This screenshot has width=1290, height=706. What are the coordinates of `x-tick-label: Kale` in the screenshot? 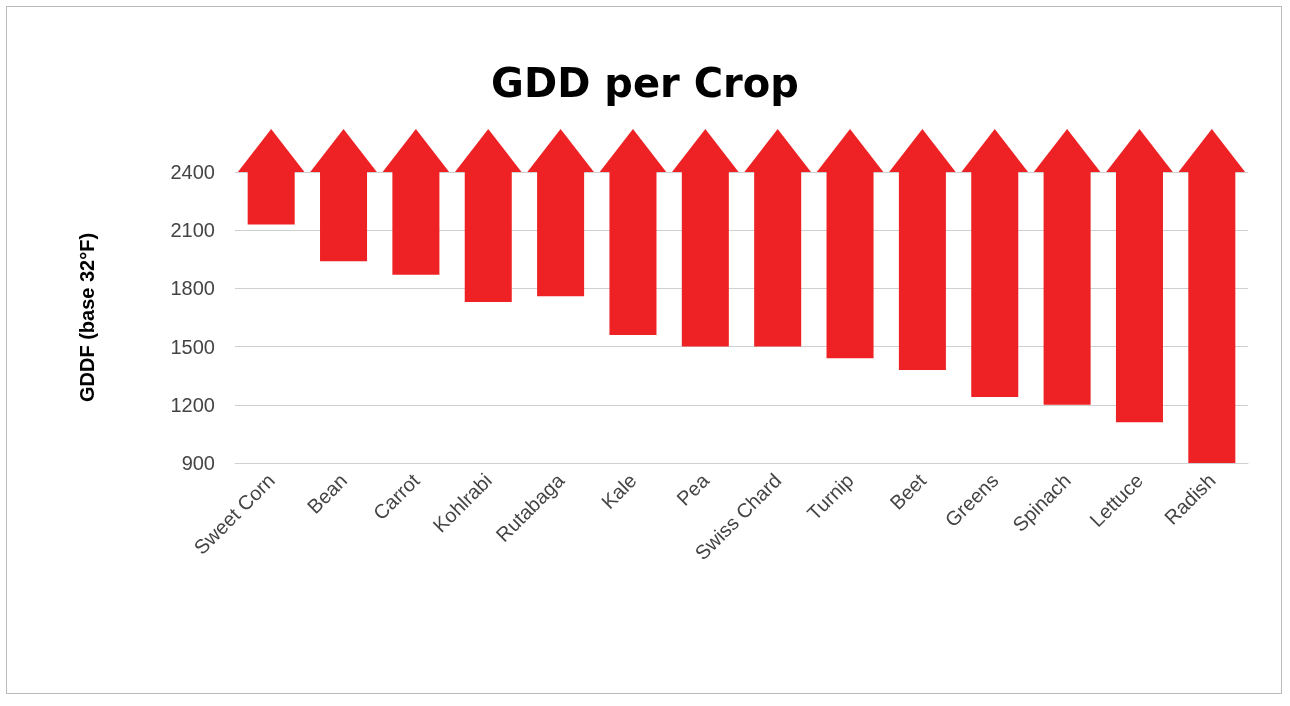 It's located at (618, 491).